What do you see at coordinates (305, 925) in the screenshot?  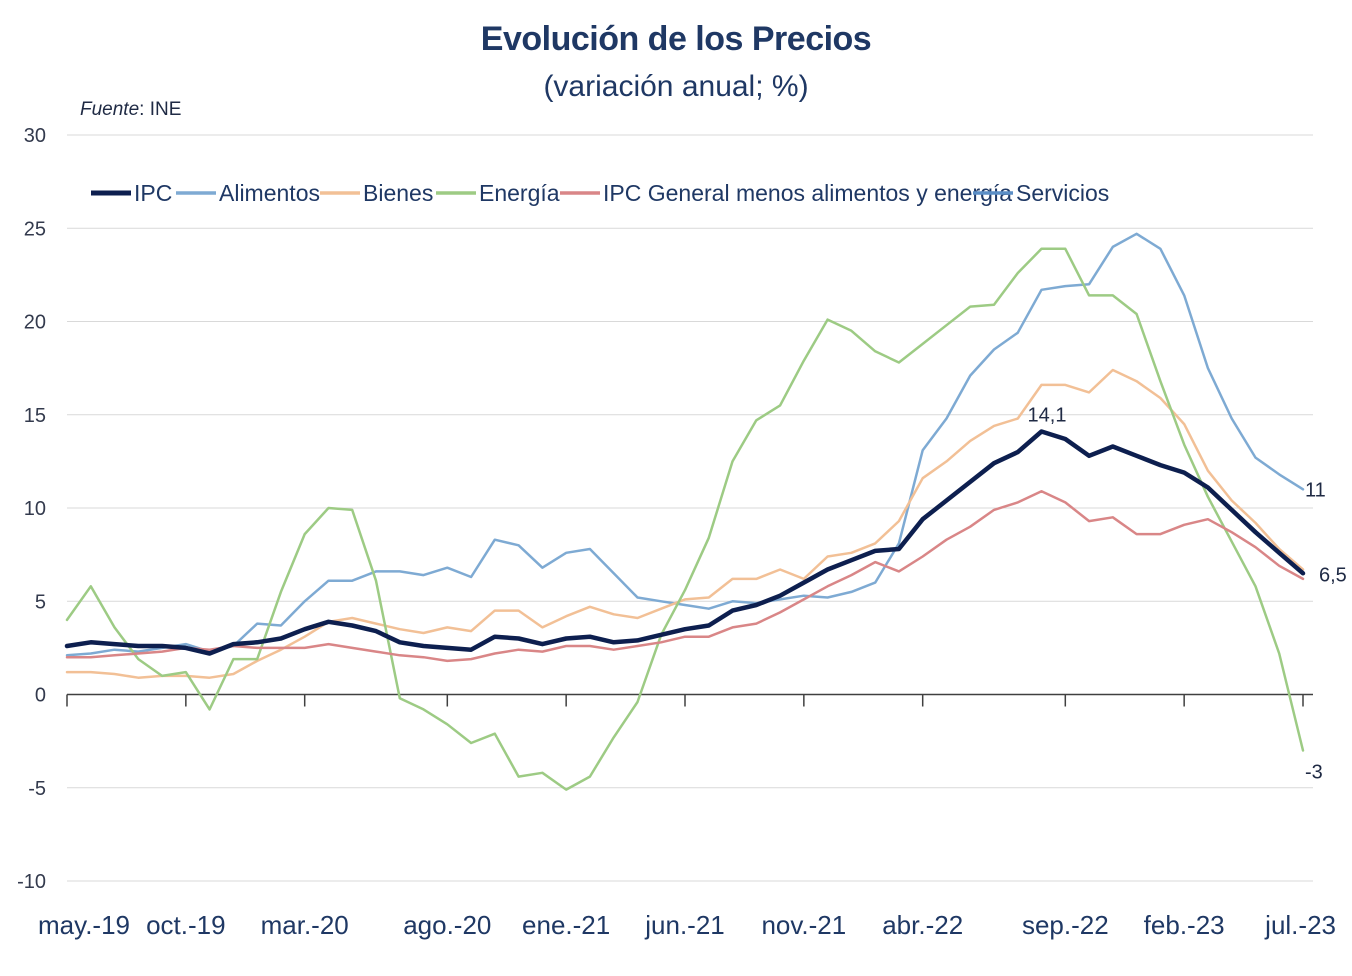 I see `x-tick-label: mar.-20` at bounding box center [305, 925].